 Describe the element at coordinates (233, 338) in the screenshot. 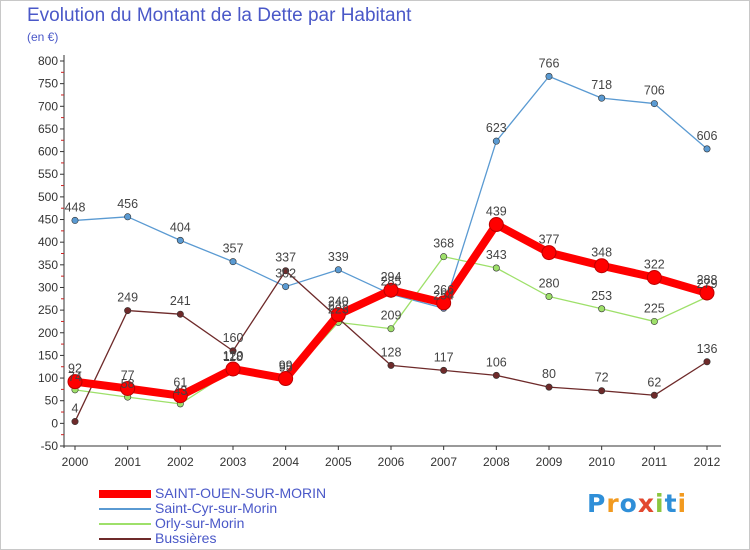

I see `data-label: 160` at that location.